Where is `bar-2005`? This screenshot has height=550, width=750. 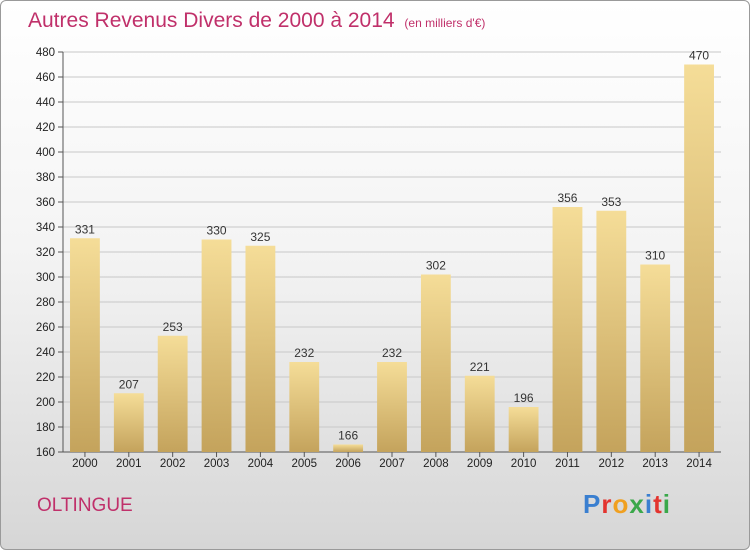
bar-2005 is located at coordinates (304, 407).